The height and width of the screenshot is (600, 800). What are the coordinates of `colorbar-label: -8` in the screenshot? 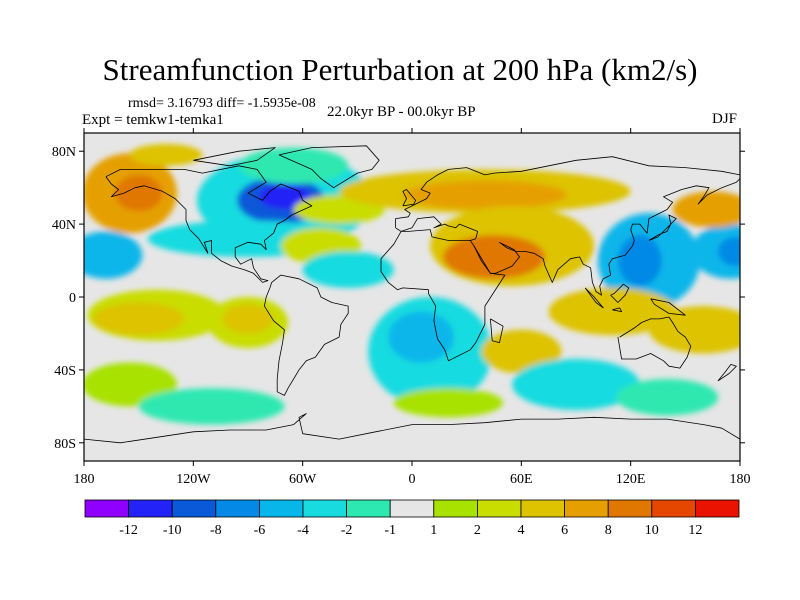 It's located at (216, 530).